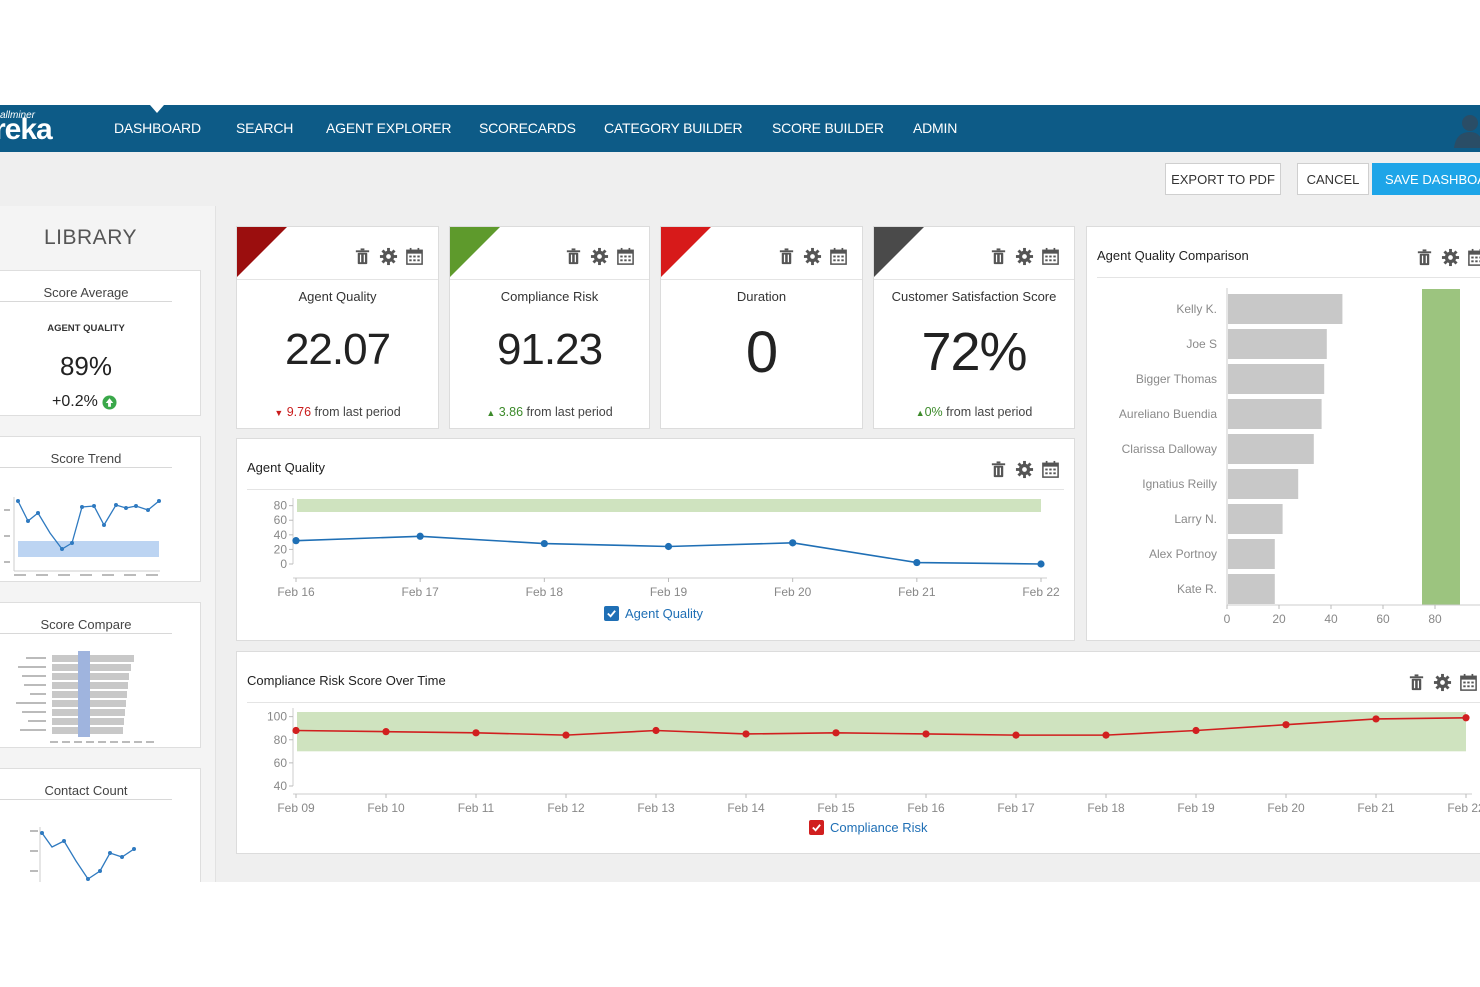  Describe the element at coordinates (389, 128) in the screenshot. I see `nav-agent-explorer: AGENT EXPLORER` at that location.